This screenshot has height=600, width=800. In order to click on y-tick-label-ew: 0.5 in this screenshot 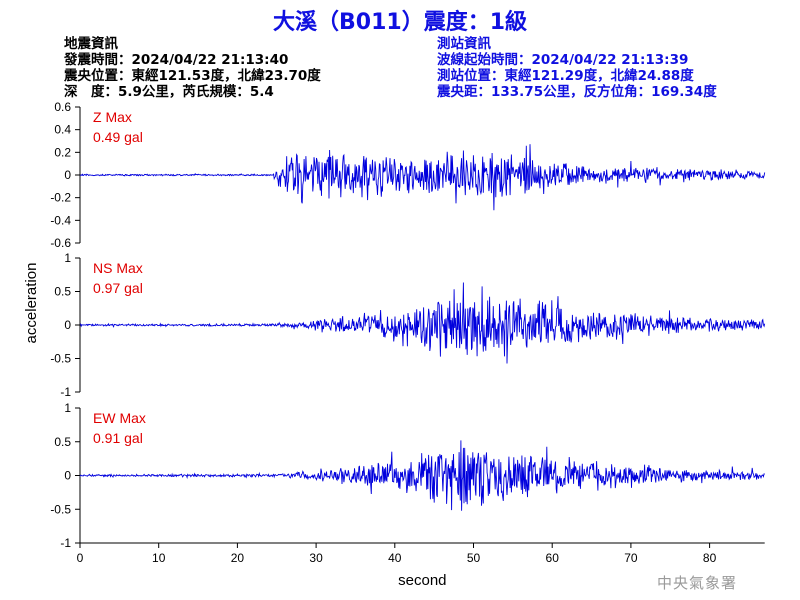, I will do `click(62, 442)`.